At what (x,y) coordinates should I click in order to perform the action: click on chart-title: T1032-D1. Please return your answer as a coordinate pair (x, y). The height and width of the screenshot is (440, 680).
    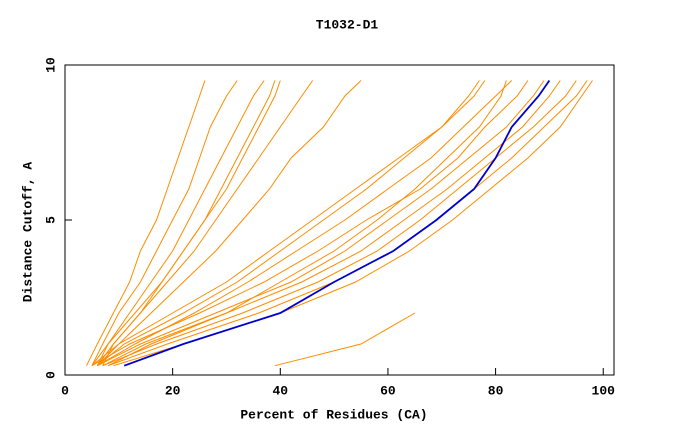
    Looking at the image, I should click on (347, 24).